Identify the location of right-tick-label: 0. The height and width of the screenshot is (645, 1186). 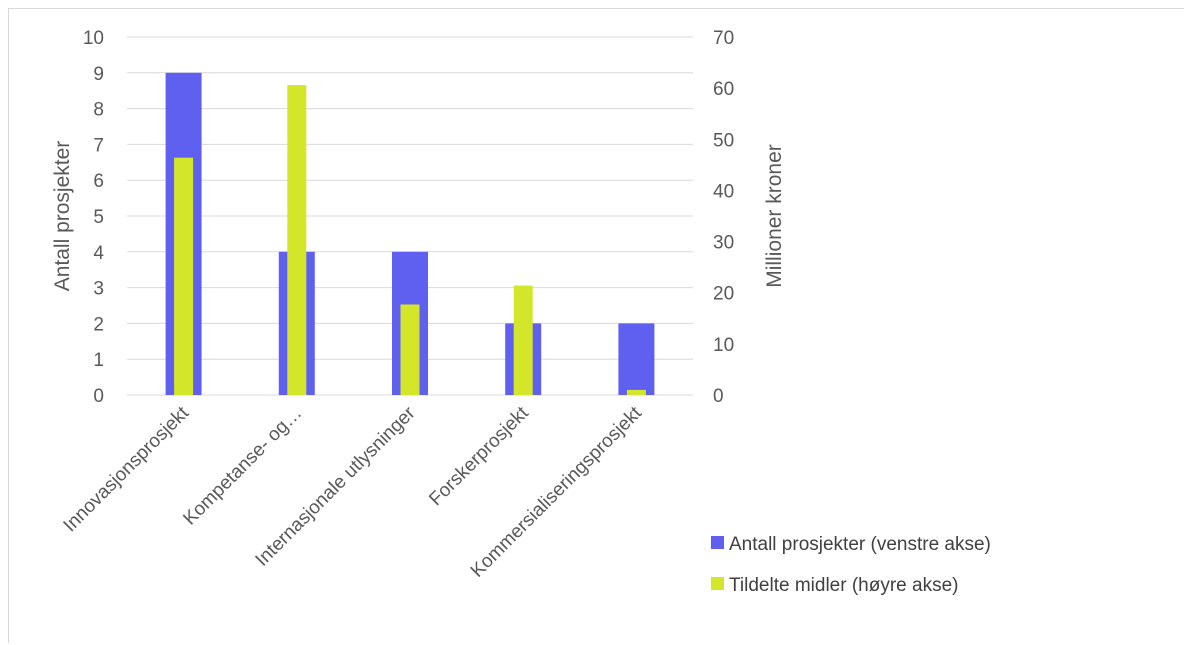
(718, 396).